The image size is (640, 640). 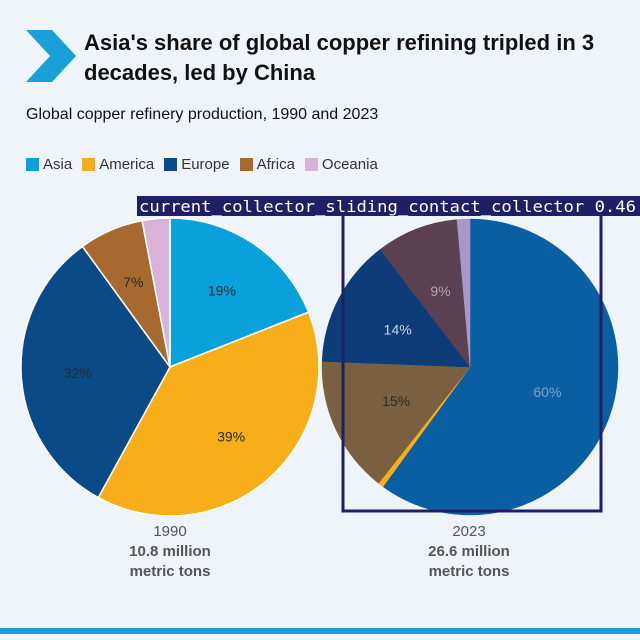 I want to click on chevron-arrow-icon, so click(x=51, y=56).